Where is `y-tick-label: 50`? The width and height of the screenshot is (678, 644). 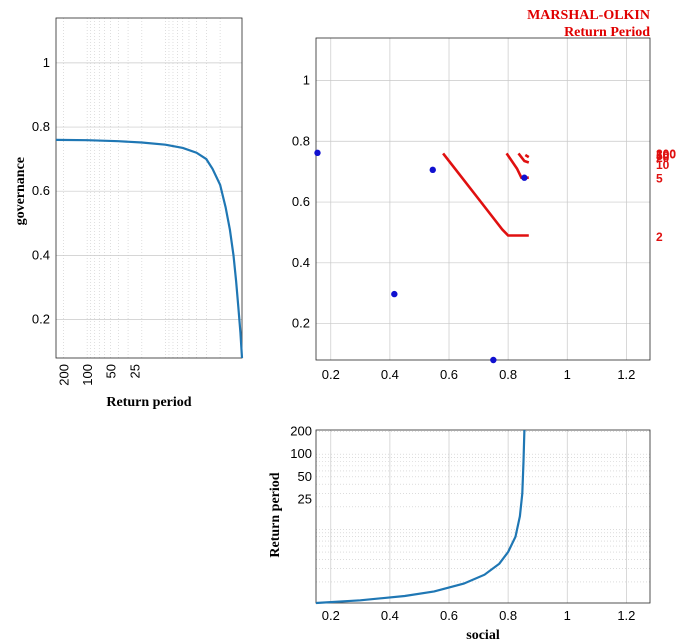
y-tick-label: 50 is located at coordinates (305, 476).